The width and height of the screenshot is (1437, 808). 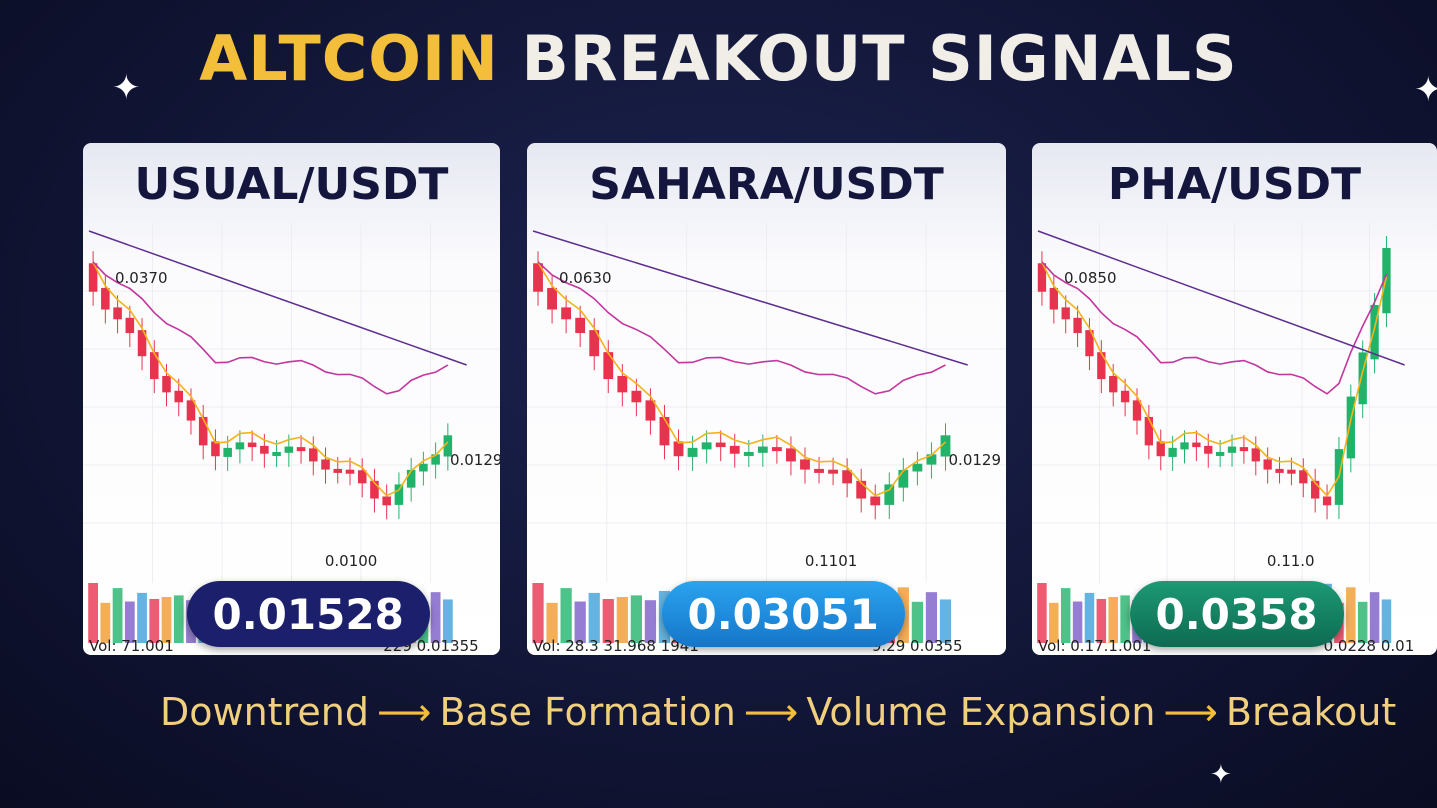 I want to click on step: Downtrend, so click(x=264, y=712).